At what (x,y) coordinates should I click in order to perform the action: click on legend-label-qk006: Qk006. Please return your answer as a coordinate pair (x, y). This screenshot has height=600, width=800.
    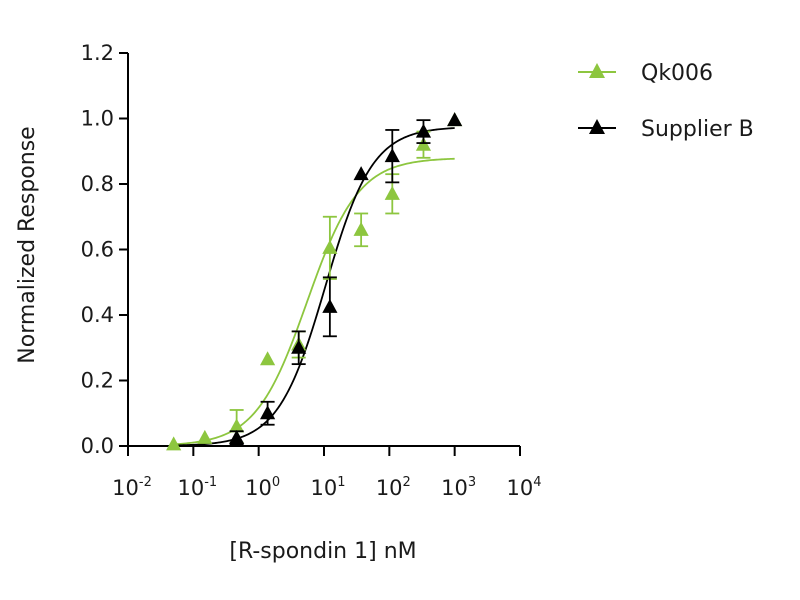
    Looking at the image, I should click on (677, 73).